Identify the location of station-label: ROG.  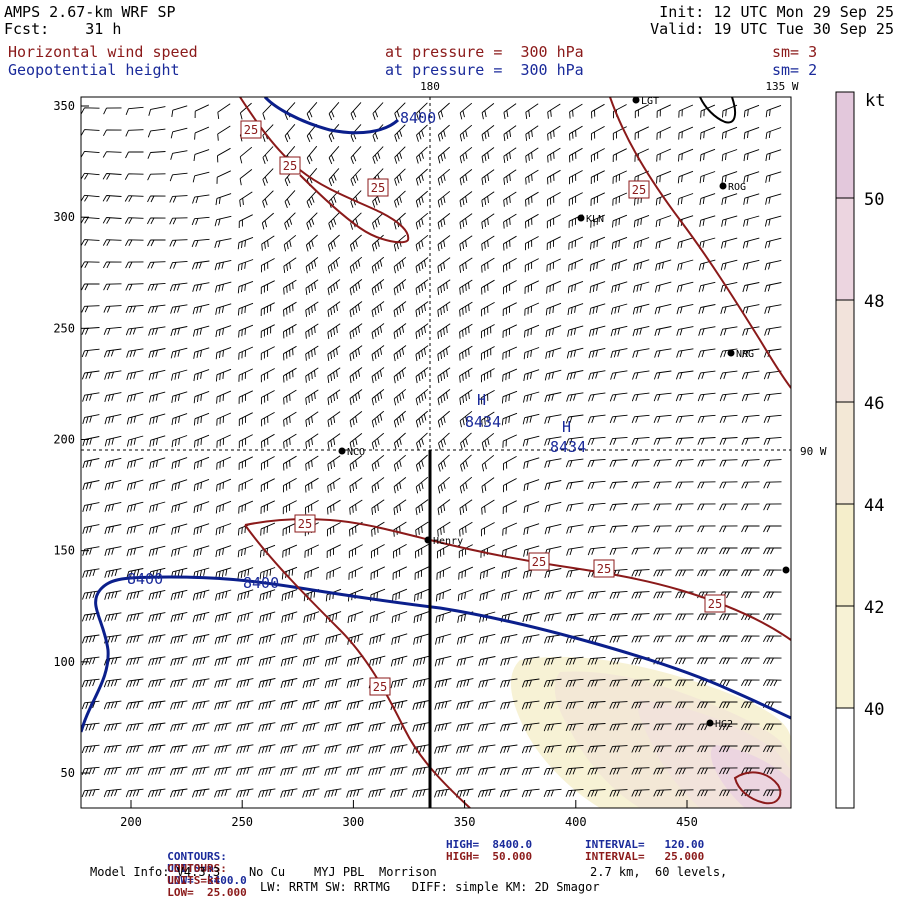
(737, 187).